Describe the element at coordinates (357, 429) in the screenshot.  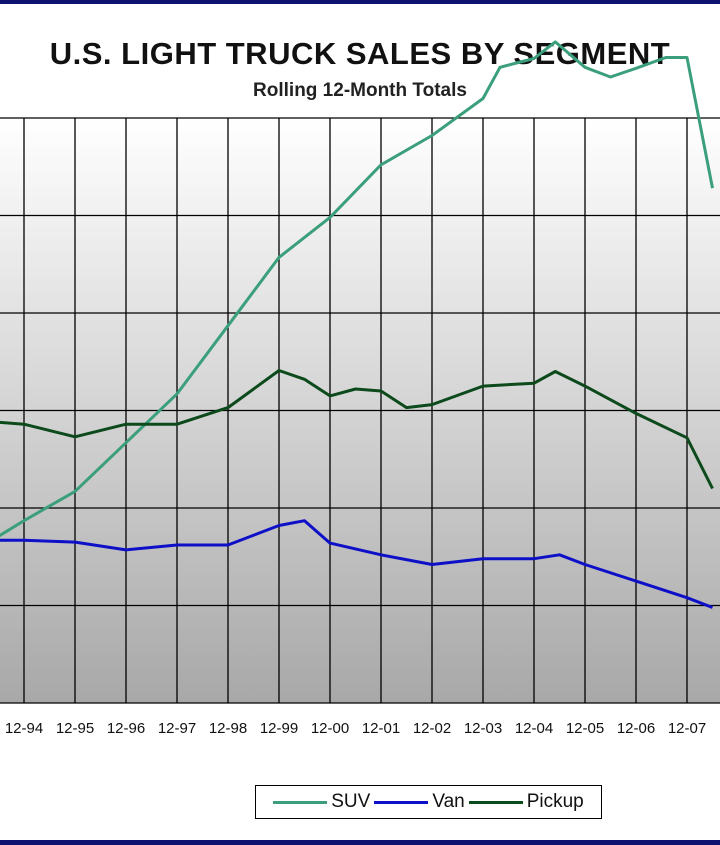
I see `series-line-pickup` at that location.